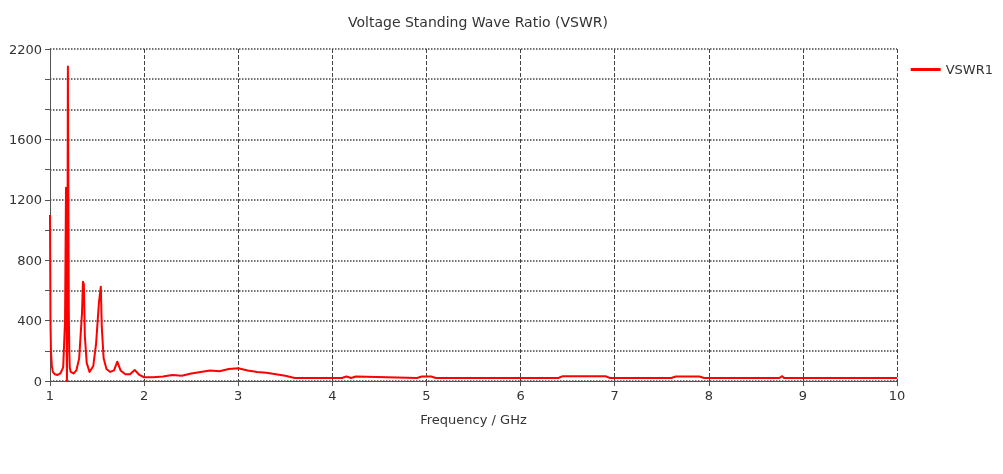  I want to click on x-tick-label: 1, so click(50, 395).